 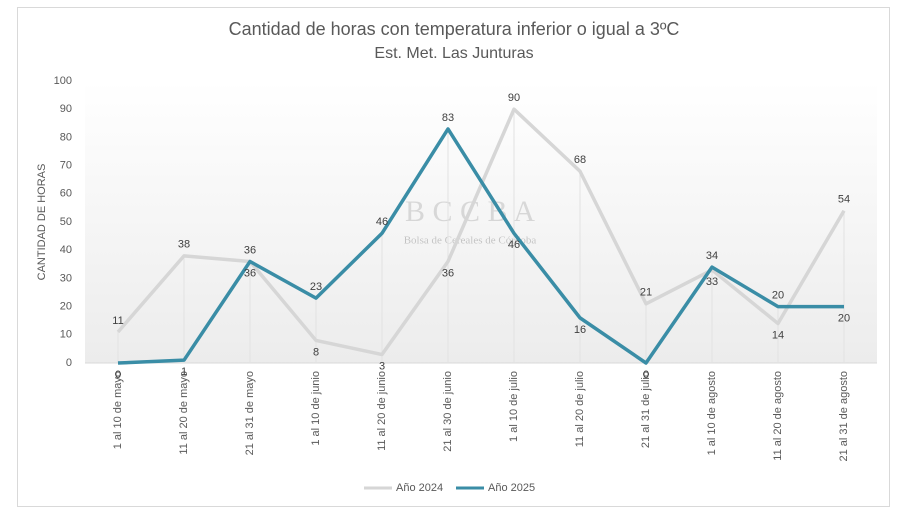 I want to click on legend-label: Año 2024, so click(x=419, y=488).